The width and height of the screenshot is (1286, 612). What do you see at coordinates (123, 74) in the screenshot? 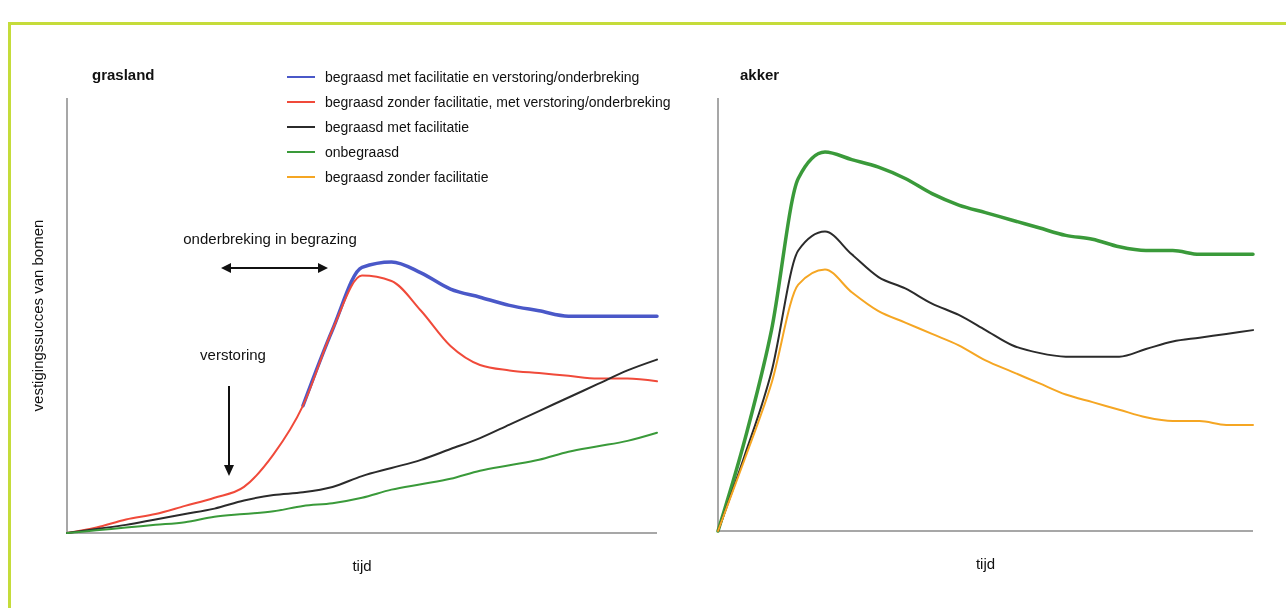
I see `chart-title: grasland` at bounding box center [123, 74].